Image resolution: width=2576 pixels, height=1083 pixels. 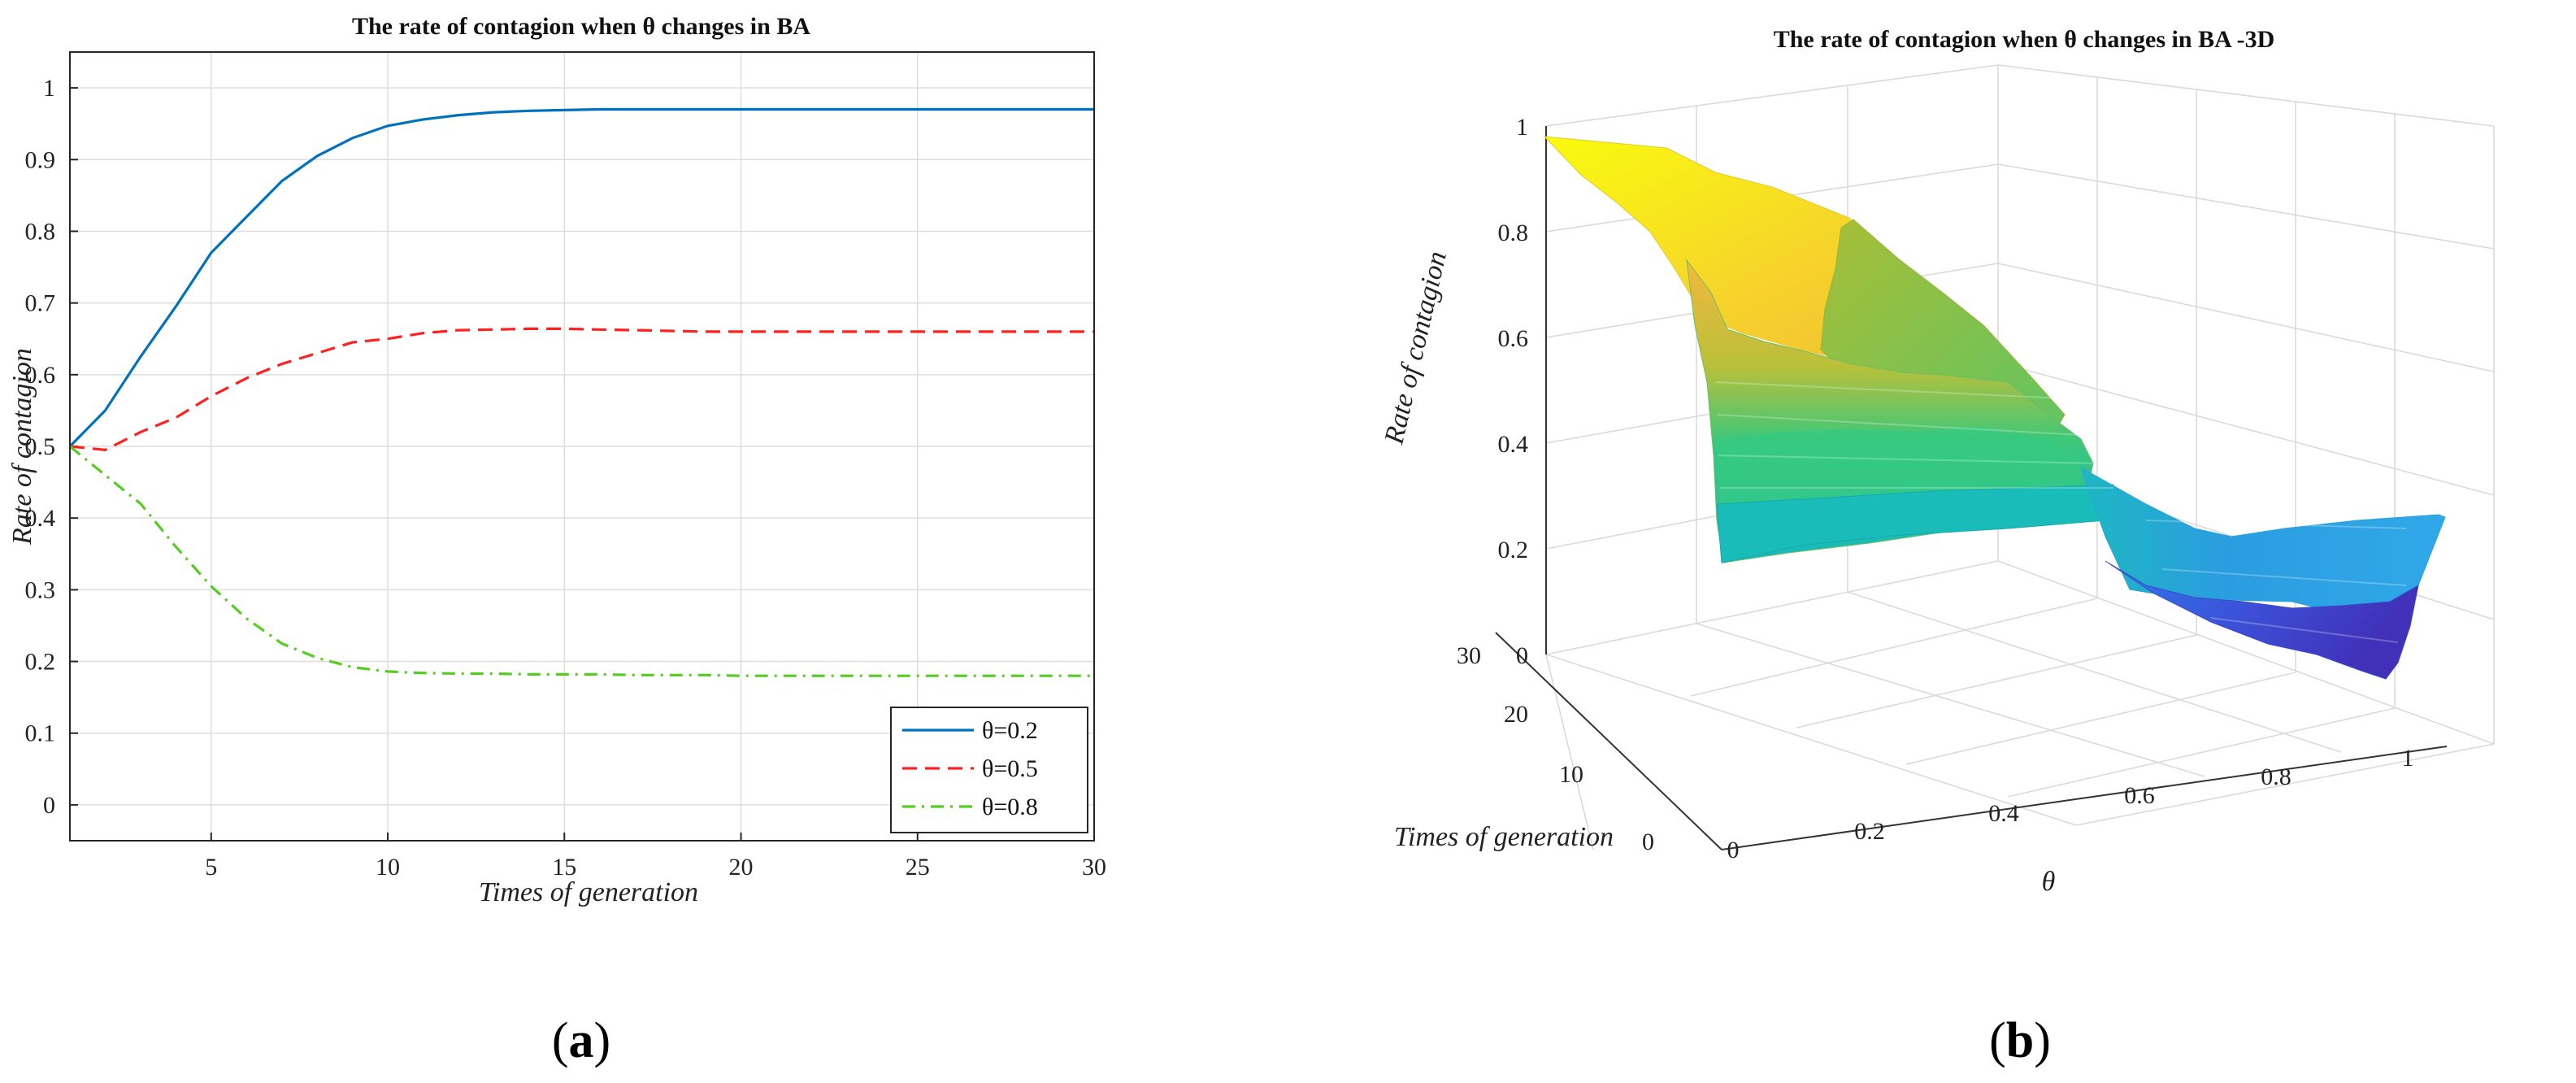 I want to click on y-tick-label: 0.1, so click(x=40, y=733).